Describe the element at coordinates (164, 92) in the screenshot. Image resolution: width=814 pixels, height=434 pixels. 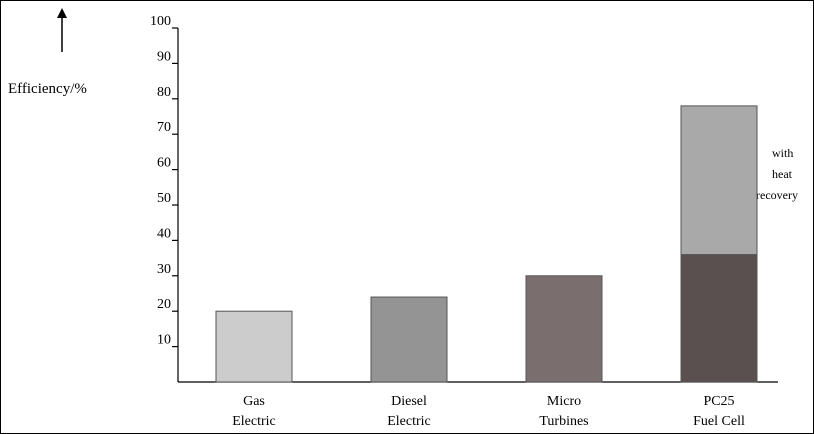
I see `y-tick-label: 80` at that location.